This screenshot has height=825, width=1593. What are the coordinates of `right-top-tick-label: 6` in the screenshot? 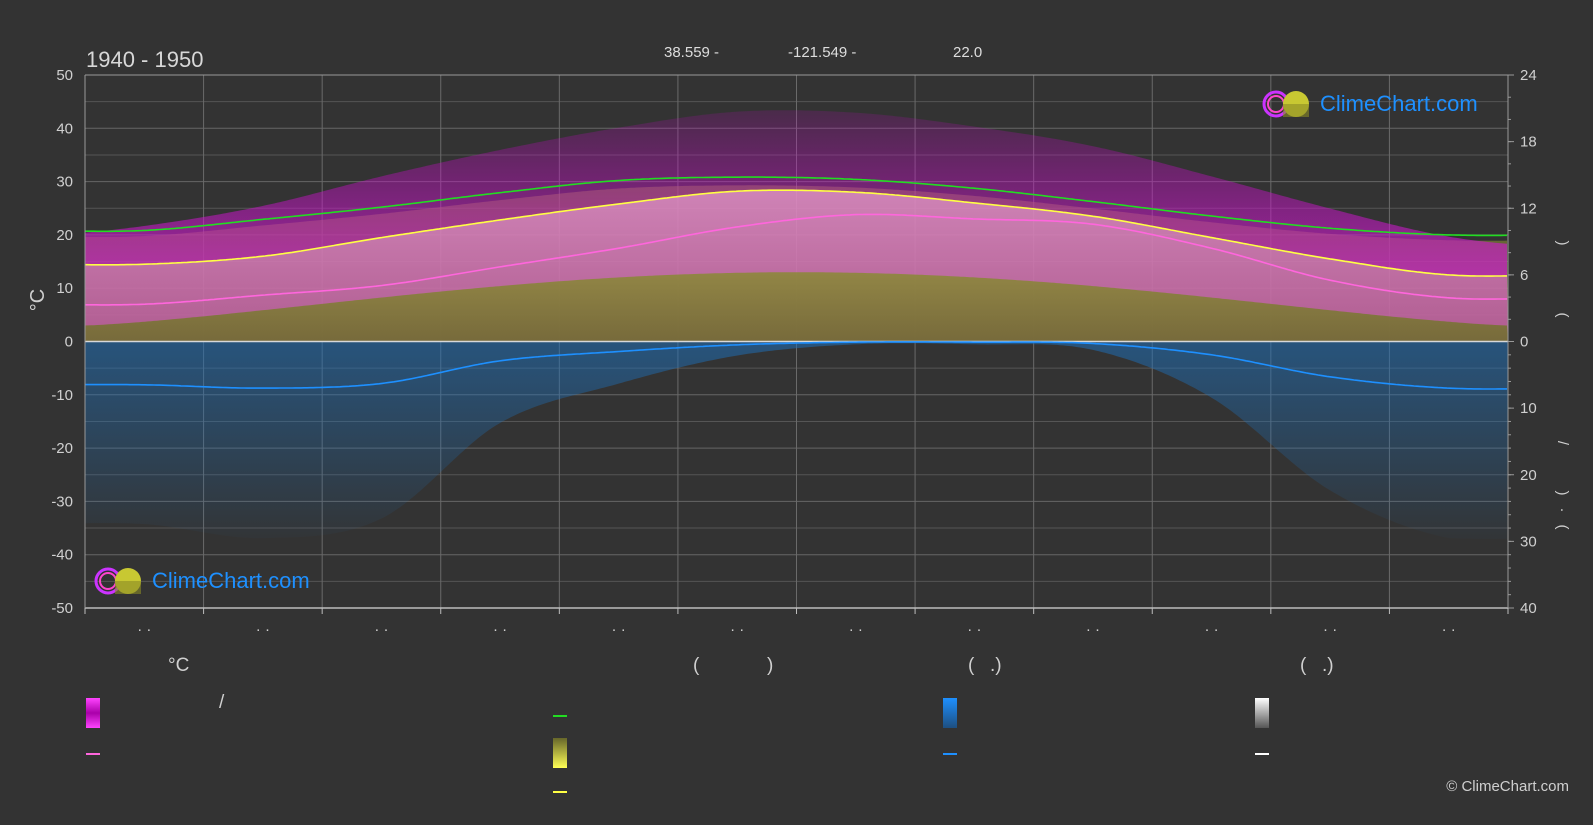 It's located at (1524, 275).